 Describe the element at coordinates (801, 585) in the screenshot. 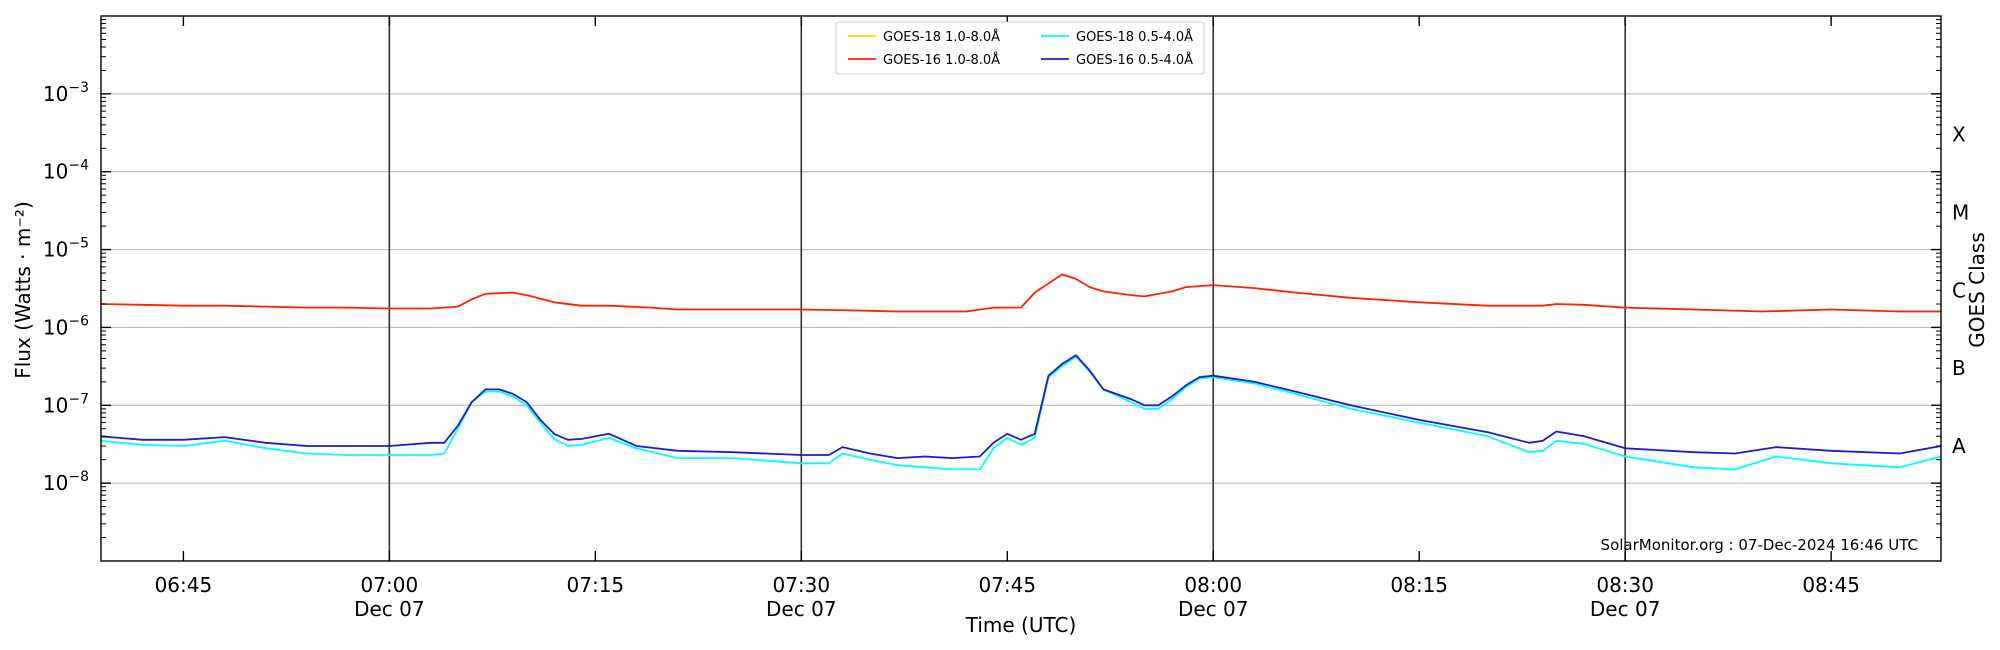

I see `x-tick-label: 07:30` at that location.